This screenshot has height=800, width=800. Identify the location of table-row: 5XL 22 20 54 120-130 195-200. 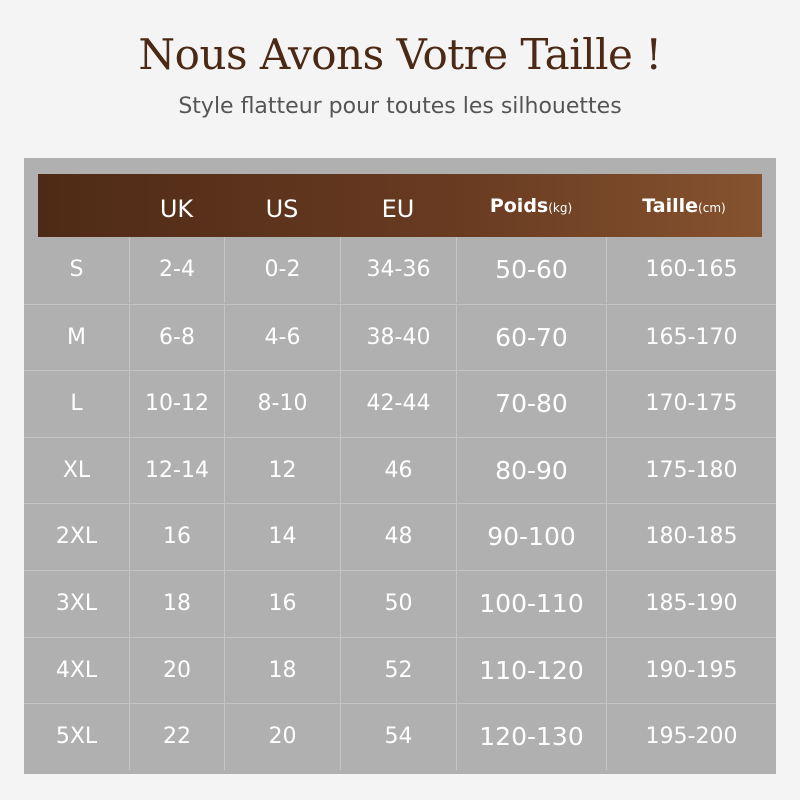
(400, 737).